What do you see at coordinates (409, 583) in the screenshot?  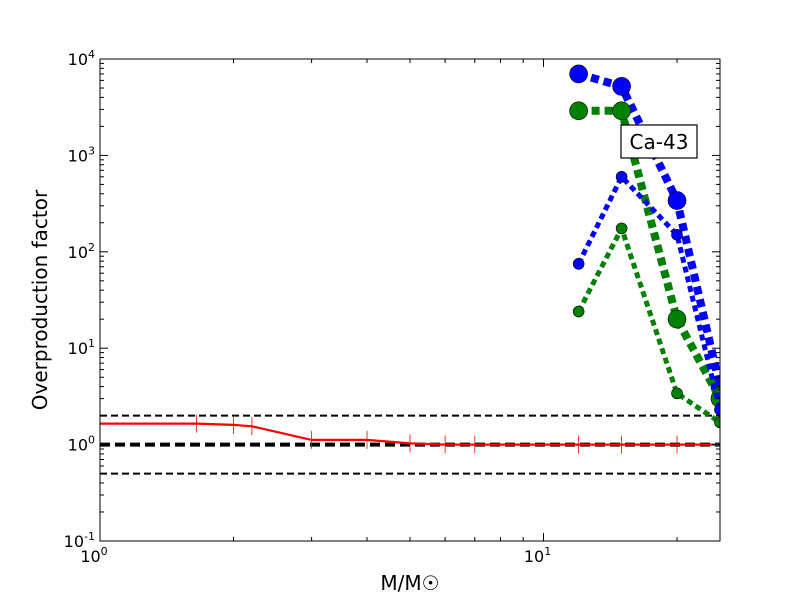 I see `x-axis-title: M/M☉` at bounding box center [409, 583].